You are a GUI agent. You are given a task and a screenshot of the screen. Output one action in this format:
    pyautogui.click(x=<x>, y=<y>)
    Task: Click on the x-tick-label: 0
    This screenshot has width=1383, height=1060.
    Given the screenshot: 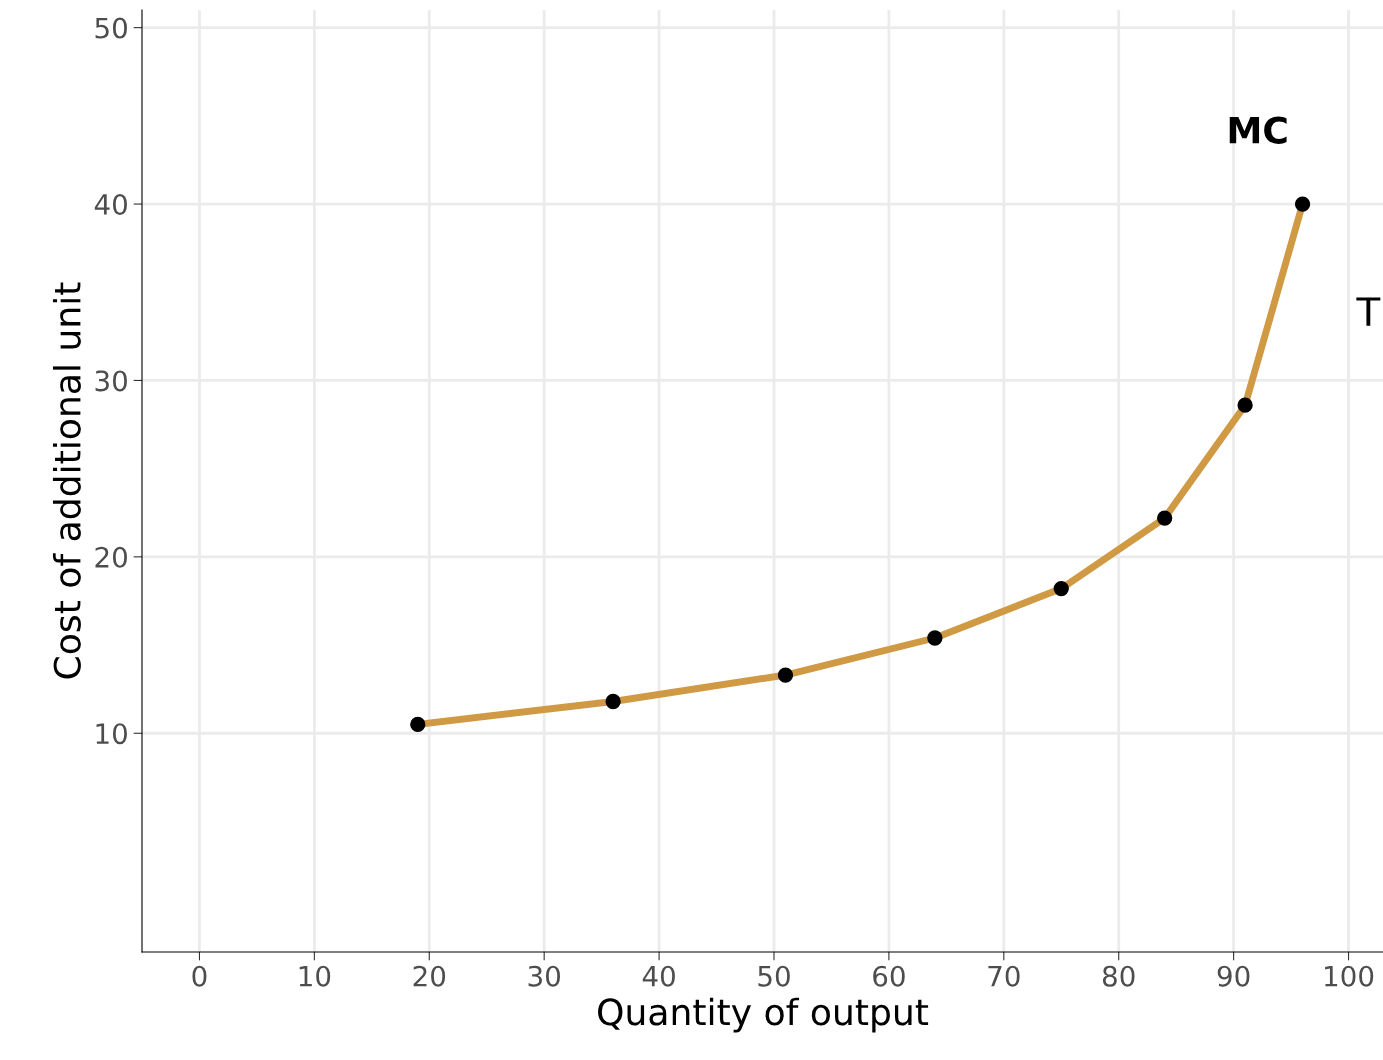 What is the action you would take?
    pyautogui.click(x=199, y=976)
    